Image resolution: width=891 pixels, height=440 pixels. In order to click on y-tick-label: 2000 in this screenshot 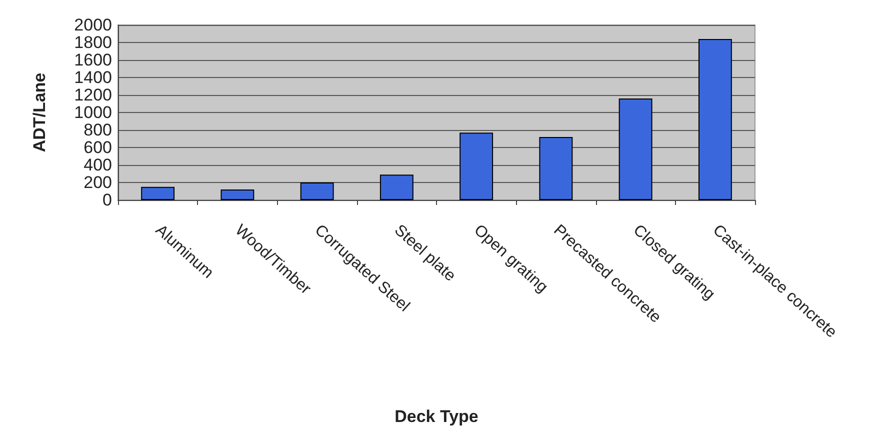, I will do `click(93, 25)`.